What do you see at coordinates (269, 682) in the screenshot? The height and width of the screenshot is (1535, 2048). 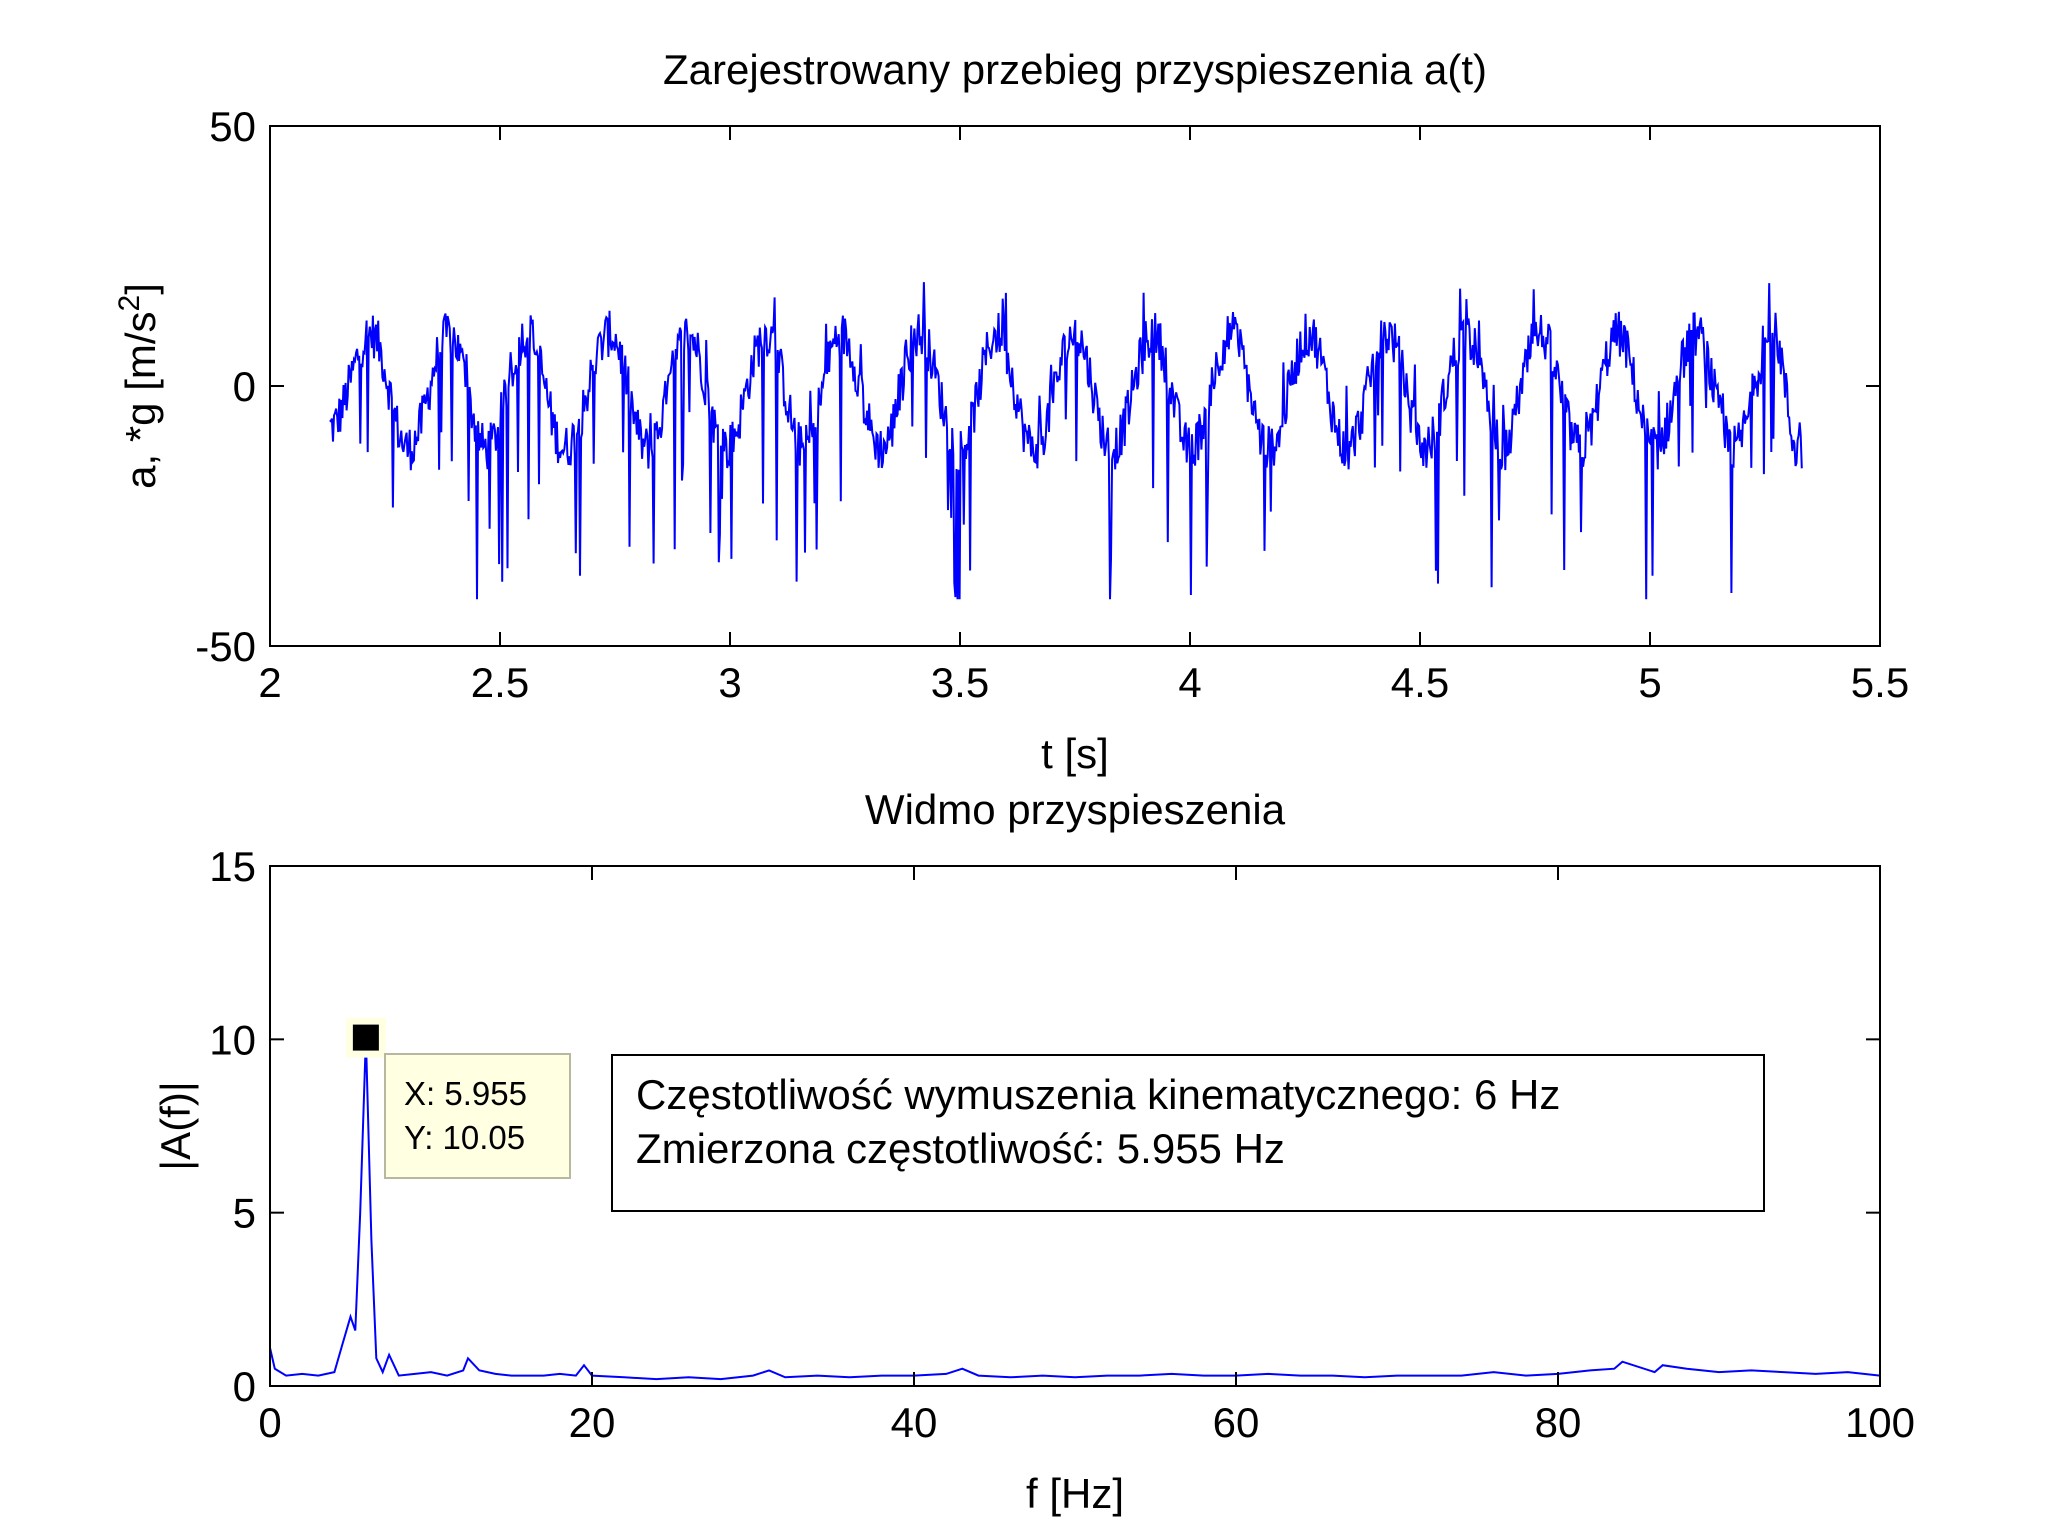 I see `time-plot-xtick-label: 2` at bounding box center [269, 682].